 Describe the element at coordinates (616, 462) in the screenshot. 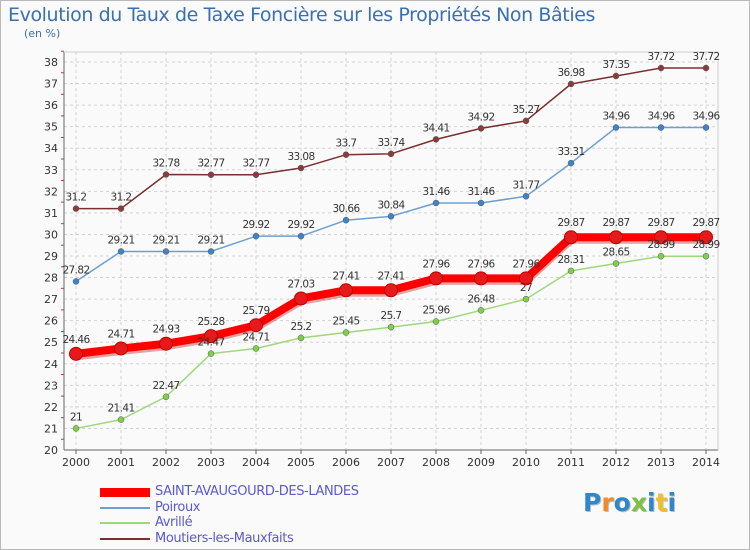

I see `x-tick-label: 2012` at that location.